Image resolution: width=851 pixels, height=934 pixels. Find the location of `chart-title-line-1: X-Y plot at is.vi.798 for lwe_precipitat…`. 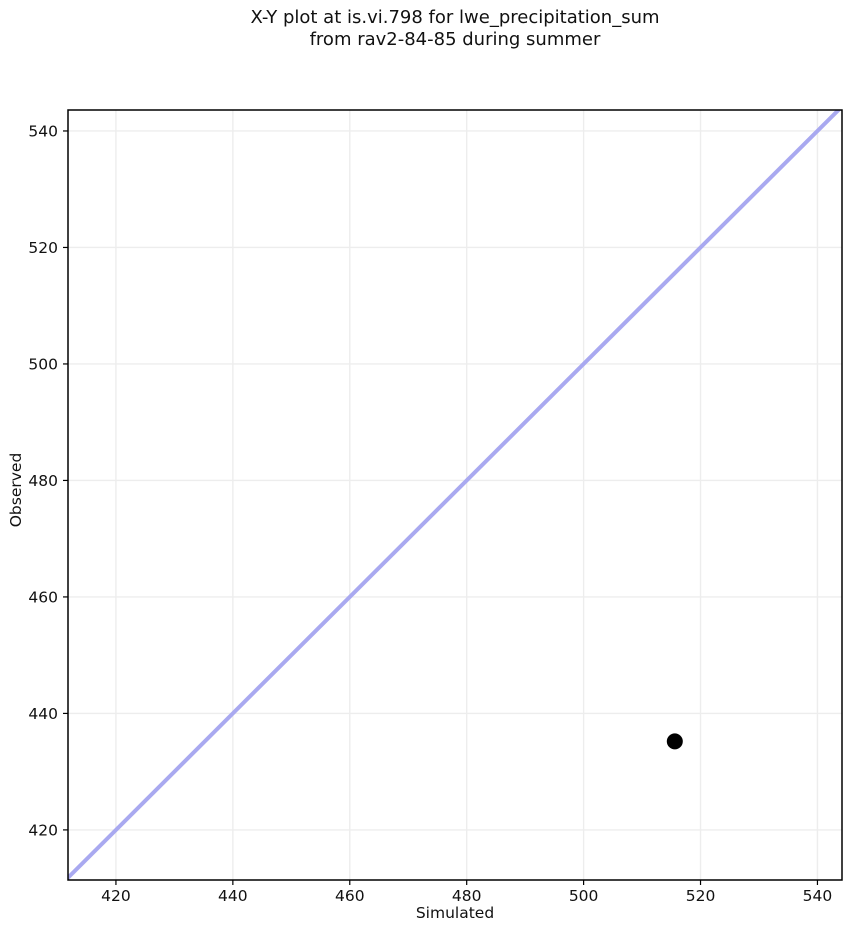

chart-title-line-1: X-Y plot at is.vi.798 for lwe_precipitat… is located at coordinates (455, 17).